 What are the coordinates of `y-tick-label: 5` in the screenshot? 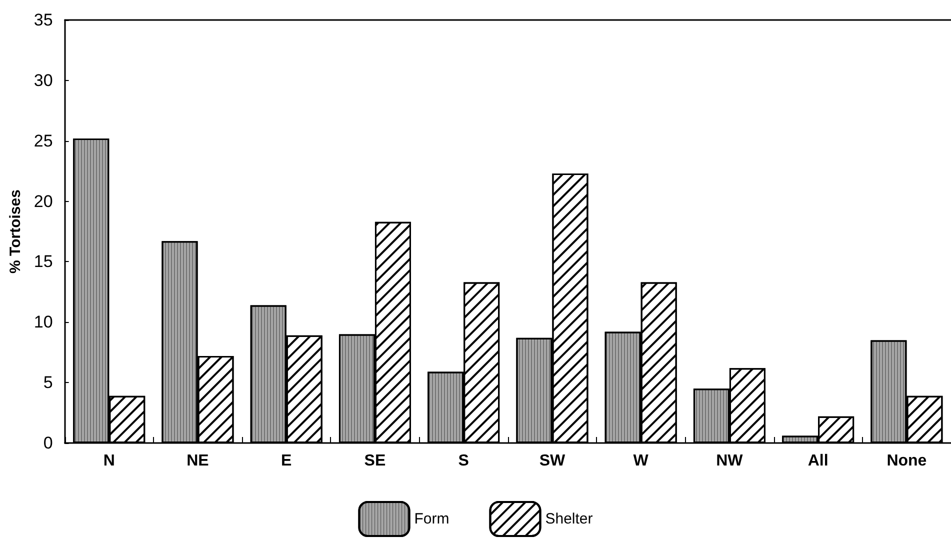 It's located at (48, 382).